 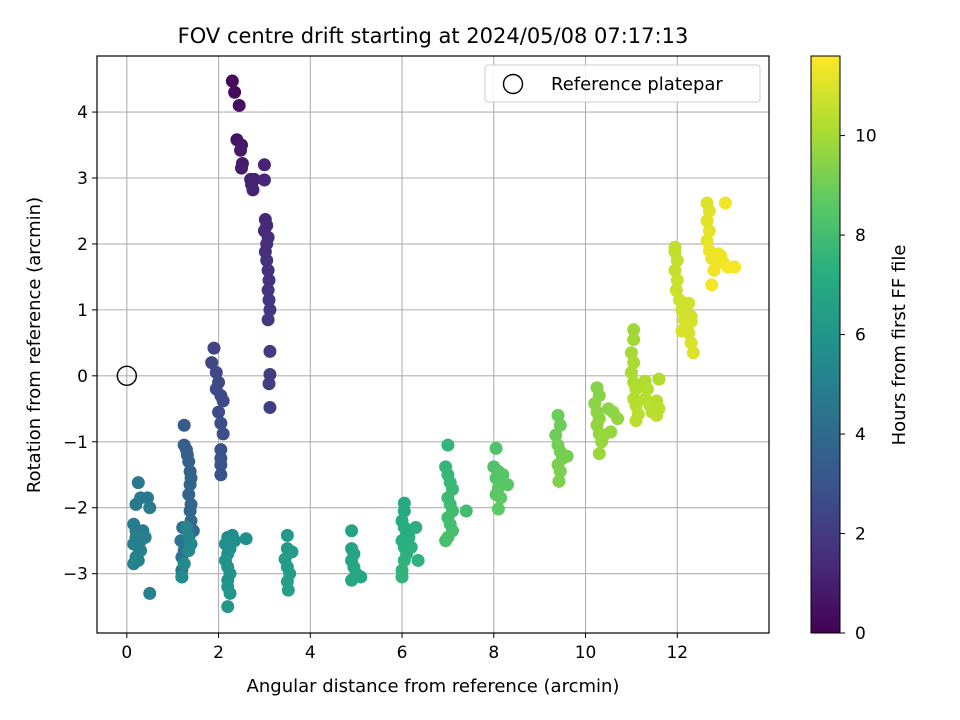 I want to click on y-tick-label: 1, so click(x=82, y=311).